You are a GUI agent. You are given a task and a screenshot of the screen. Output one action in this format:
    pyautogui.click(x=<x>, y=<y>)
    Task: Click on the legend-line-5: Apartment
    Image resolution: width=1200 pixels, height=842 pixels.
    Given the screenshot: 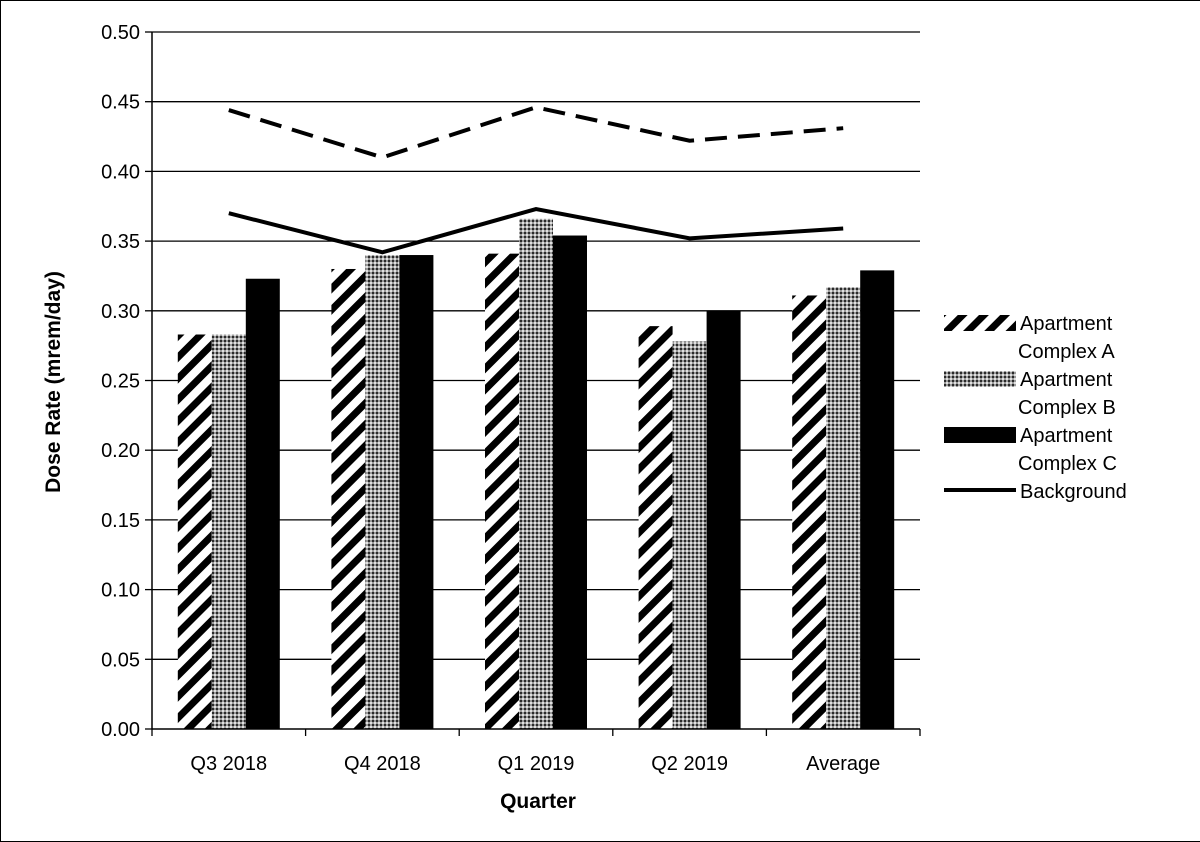 What is the action you would take?
    pyautogui.click(x=1066, y=436)
    